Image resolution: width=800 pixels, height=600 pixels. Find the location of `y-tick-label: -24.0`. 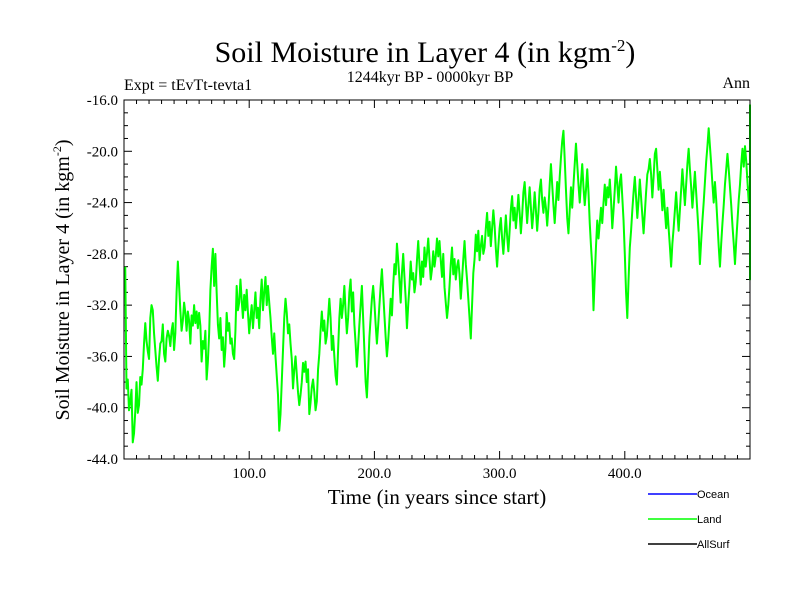

y-tick-label: -24.0 is located at coordinates (102, 204).